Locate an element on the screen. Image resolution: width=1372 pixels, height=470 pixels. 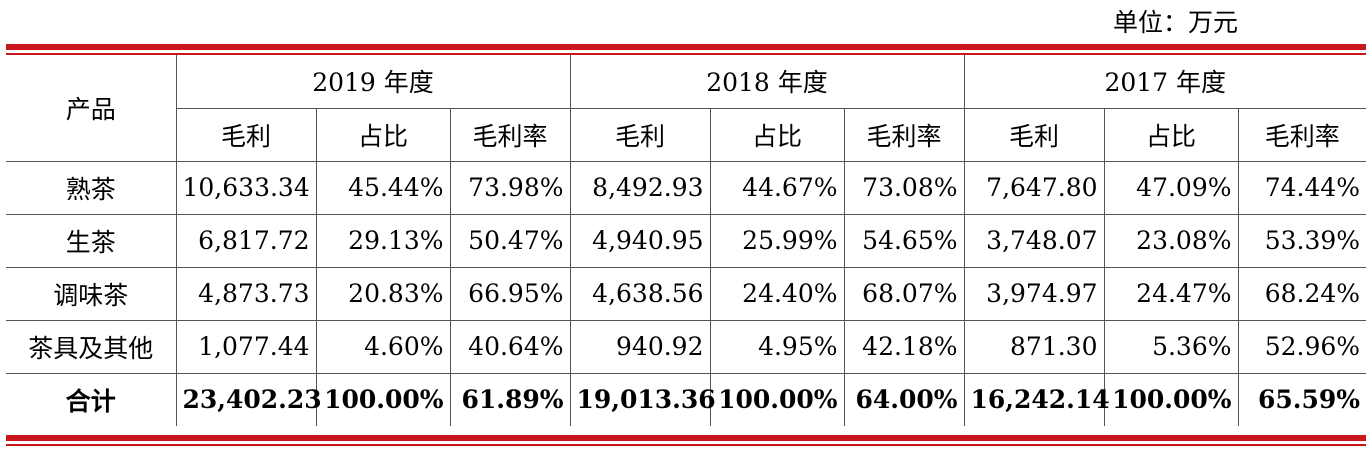
row-product-label: 生茶 is located at coordinates (91, 240).